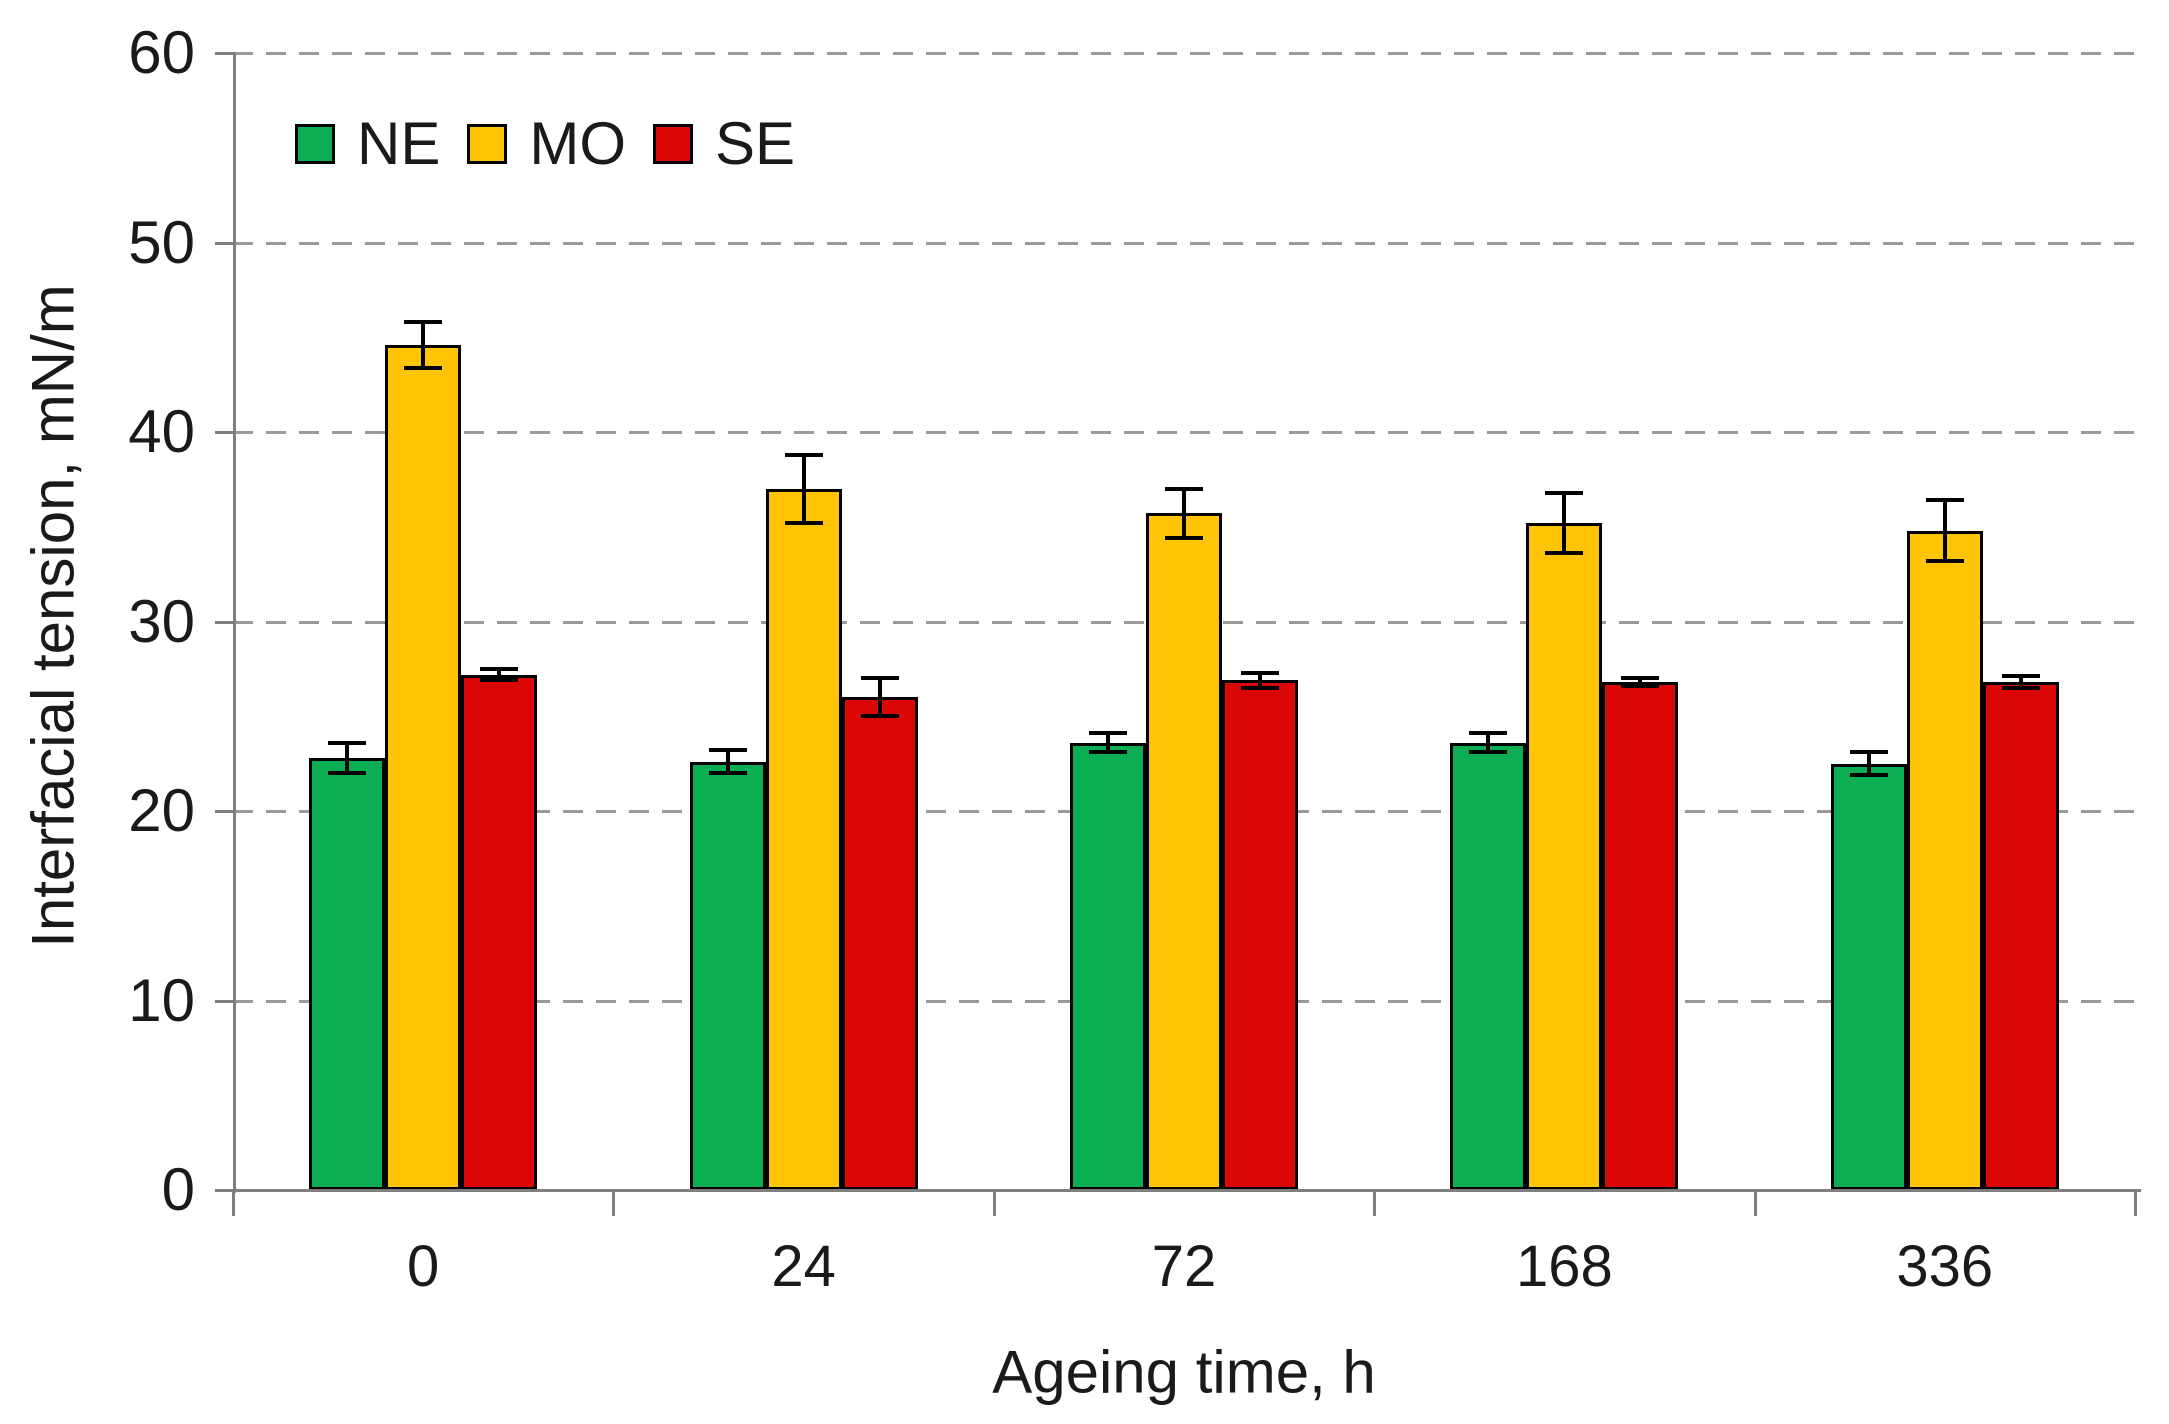 This screenshot has width=2169, height=1424. Describe the element at coordinates (1184, 1372) in the screenshot. I see `x-axis-title: Ageing time, h` at that location.